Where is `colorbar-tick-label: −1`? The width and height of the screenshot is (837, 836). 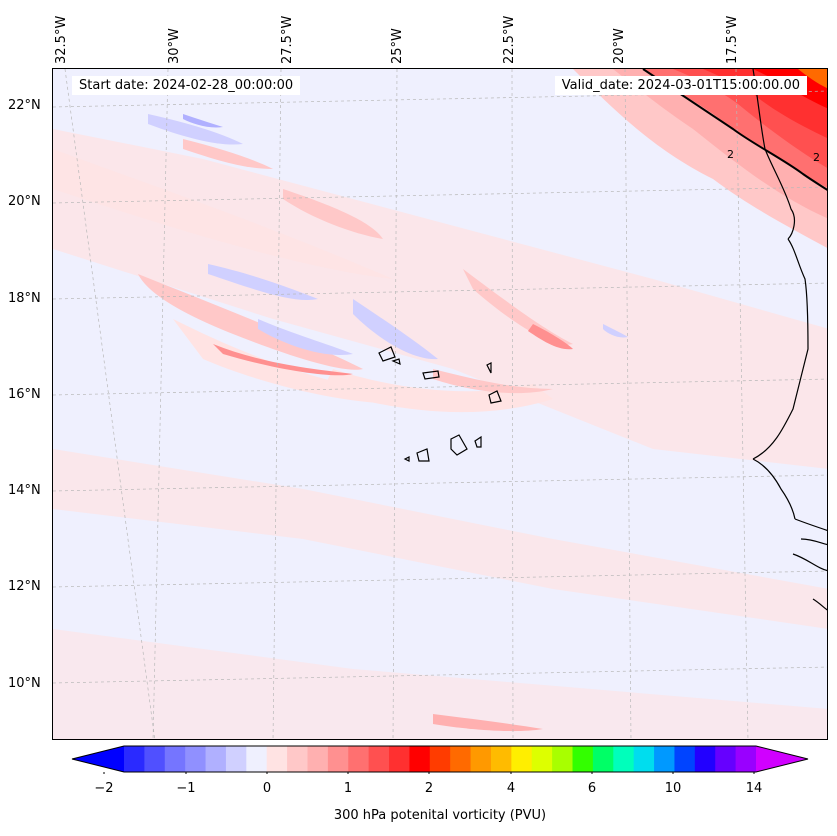 colorbar-tick-label: −1 is located at coordinates (186, 788).